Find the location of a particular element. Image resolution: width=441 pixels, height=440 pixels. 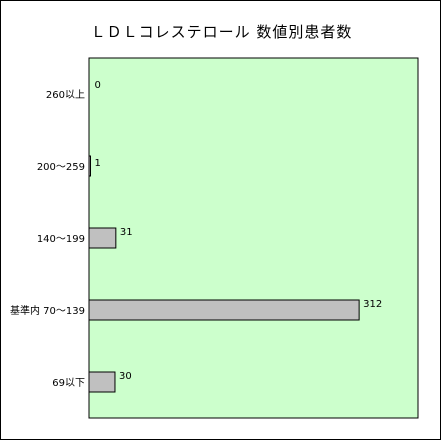

data-label: 1 is located at coordinates (98, 163).